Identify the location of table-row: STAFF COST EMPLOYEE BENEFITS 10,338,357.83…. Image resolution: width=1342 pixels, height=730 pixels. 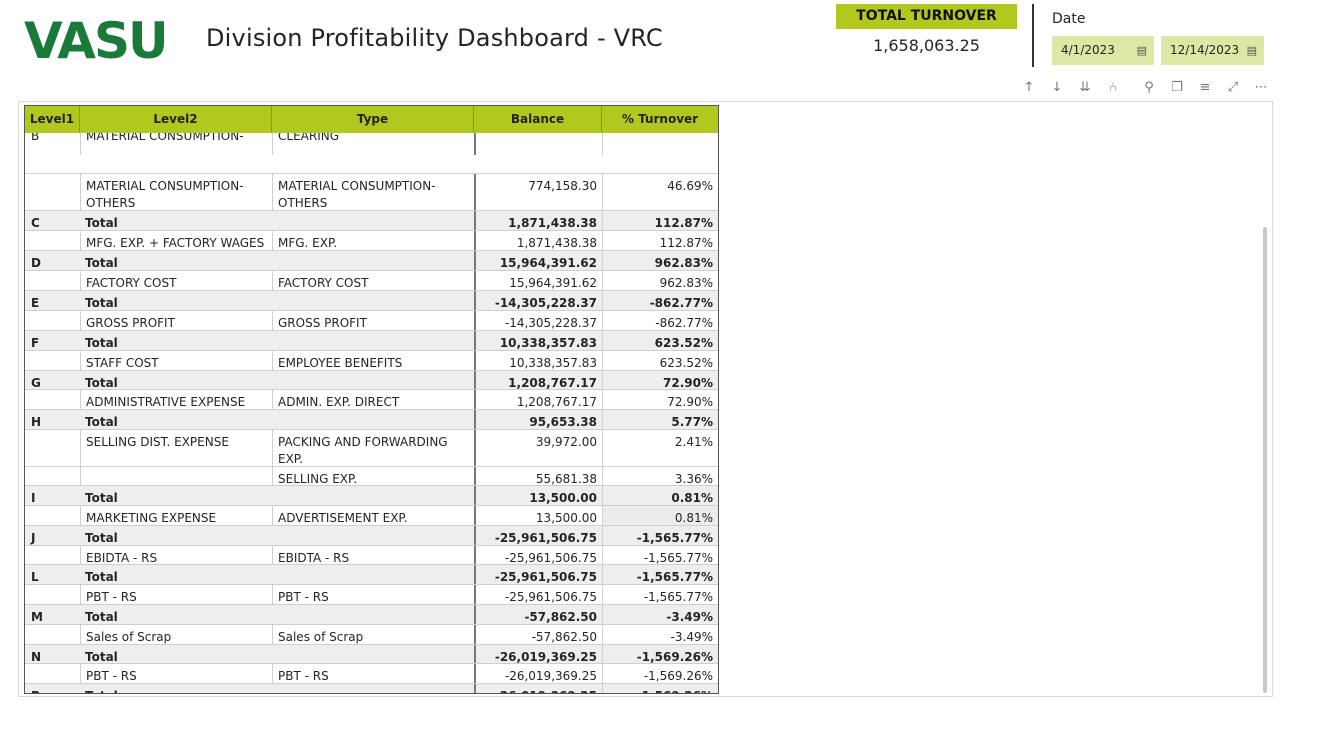
(371, 360).